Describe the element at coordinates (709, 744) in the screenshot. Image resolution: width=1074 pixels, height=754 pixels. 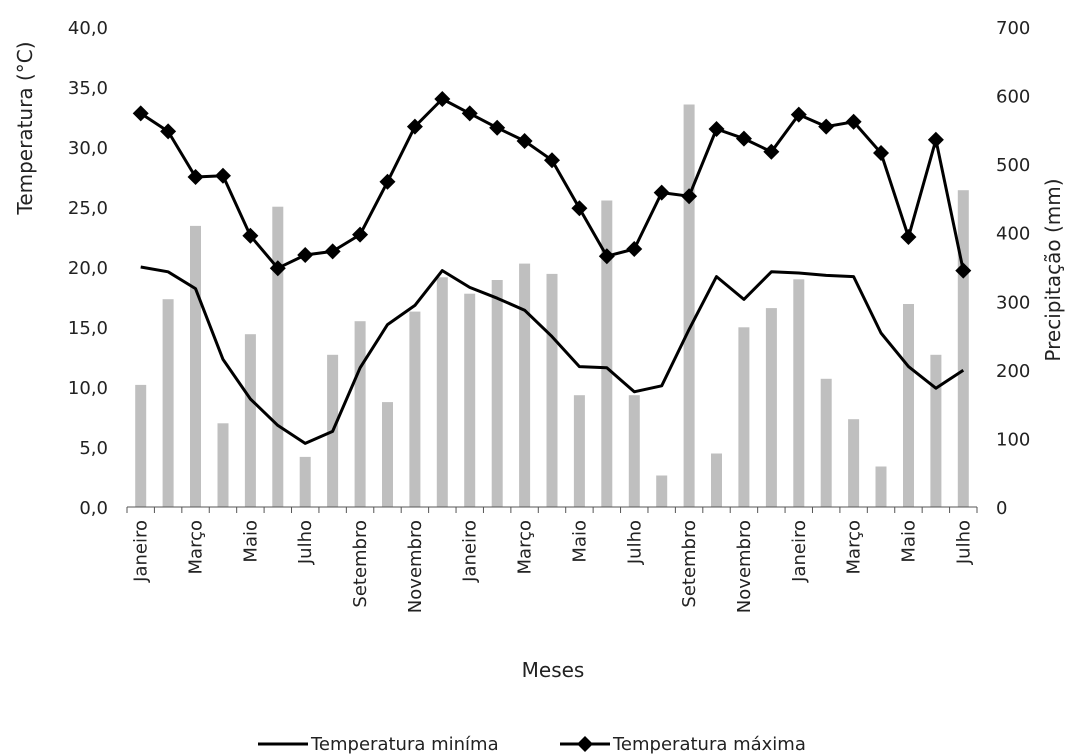
I see `legend-max-label: Temperatura máxima` at that location.